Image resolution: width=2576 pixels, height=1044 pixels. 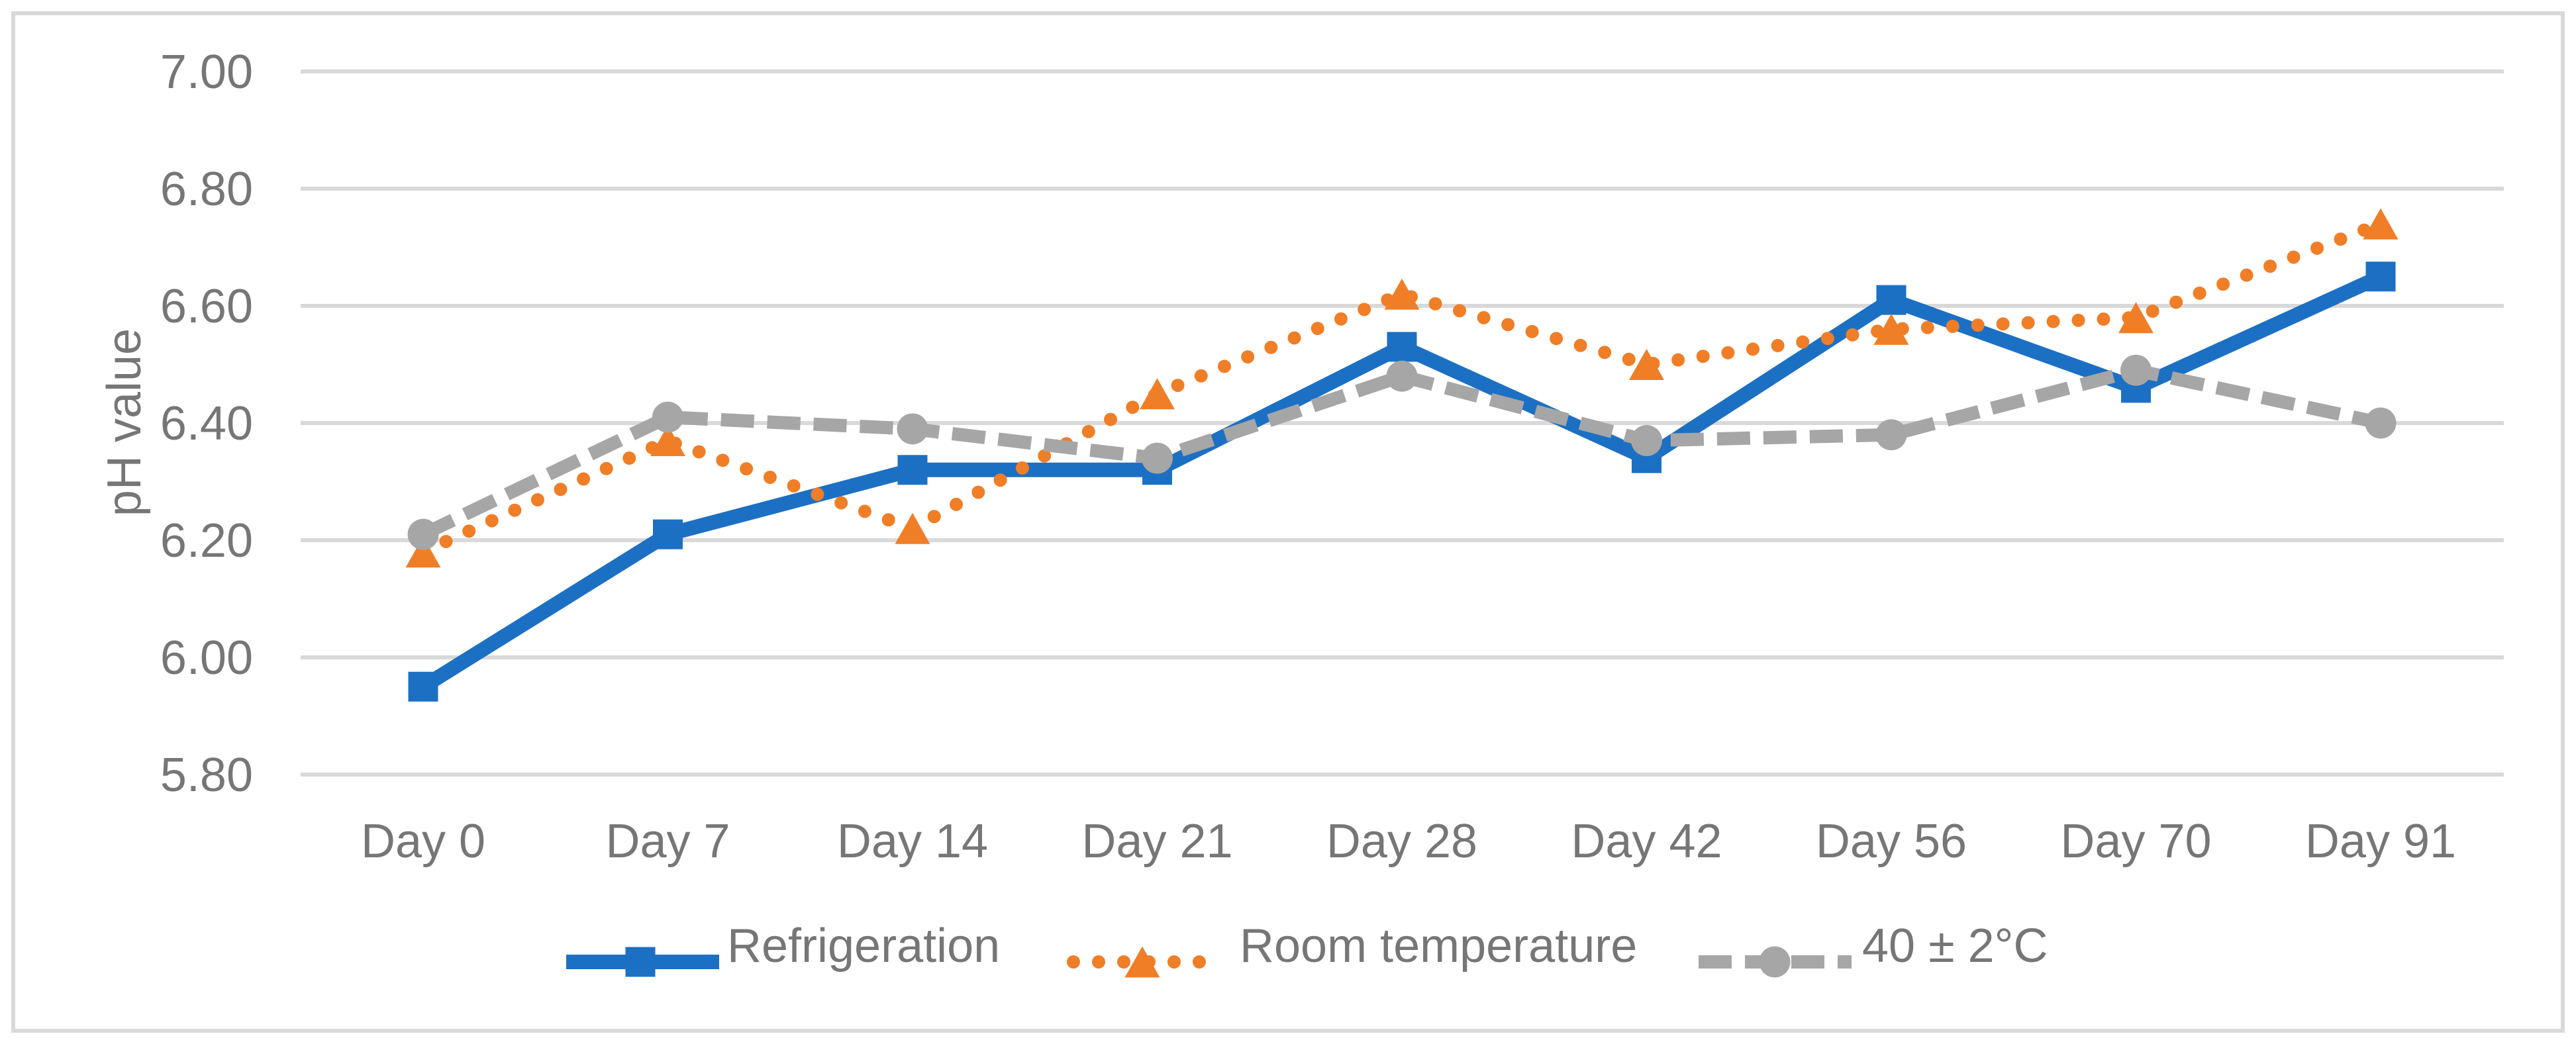 I want to click on legend: Refrigeration Room temperature 40 ± 2°C, so click(x=1307, y=949).